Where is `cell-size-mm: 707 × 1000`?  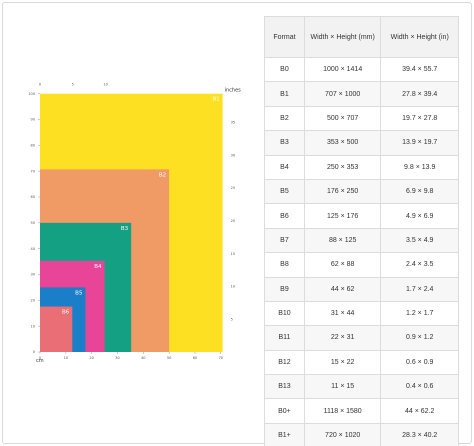 cell-size-mm: 707 × 1000 is located at coordinates (342, 94).